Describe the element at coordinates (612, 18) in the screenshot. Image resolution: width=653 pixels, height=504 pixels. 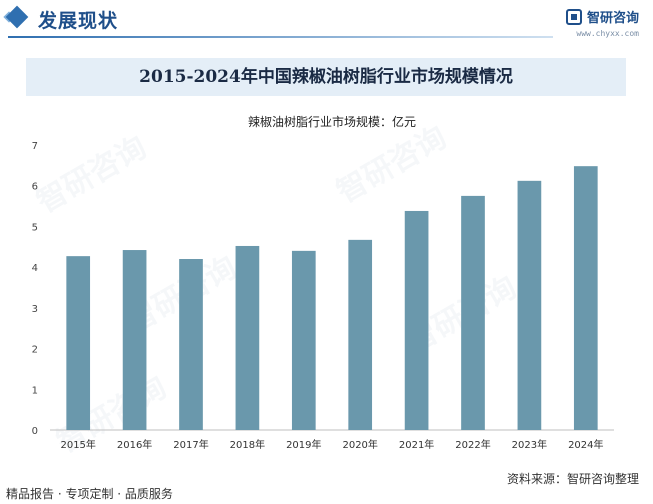
I see `brand-name: 智研咨询` at that location.